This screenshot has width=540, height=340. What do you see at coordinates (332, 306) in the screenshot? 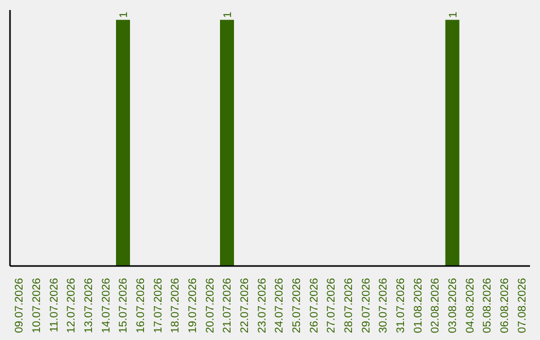
I see `x-tick-label: 27.07.2026` at bounding box center [332, 306].